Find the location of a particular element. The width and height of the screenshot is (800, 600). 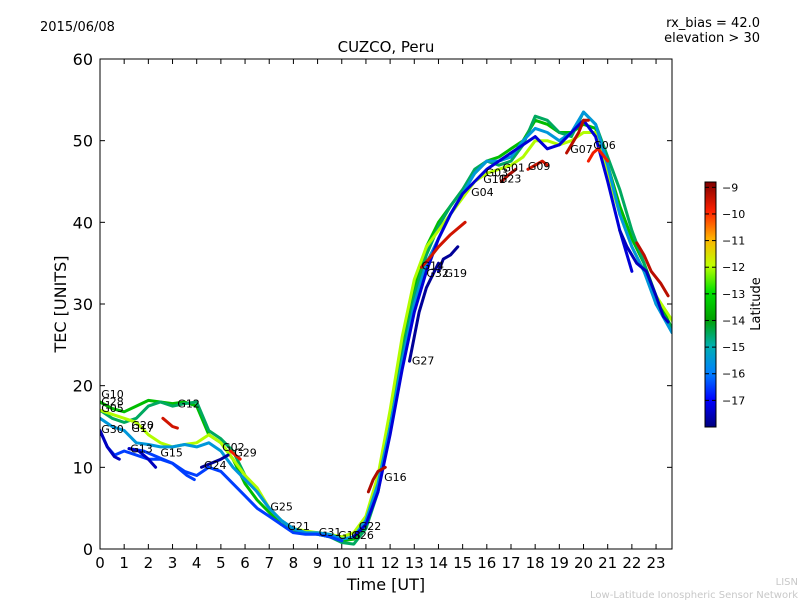

segment-line-G23 is located at coordinates (508, 175).